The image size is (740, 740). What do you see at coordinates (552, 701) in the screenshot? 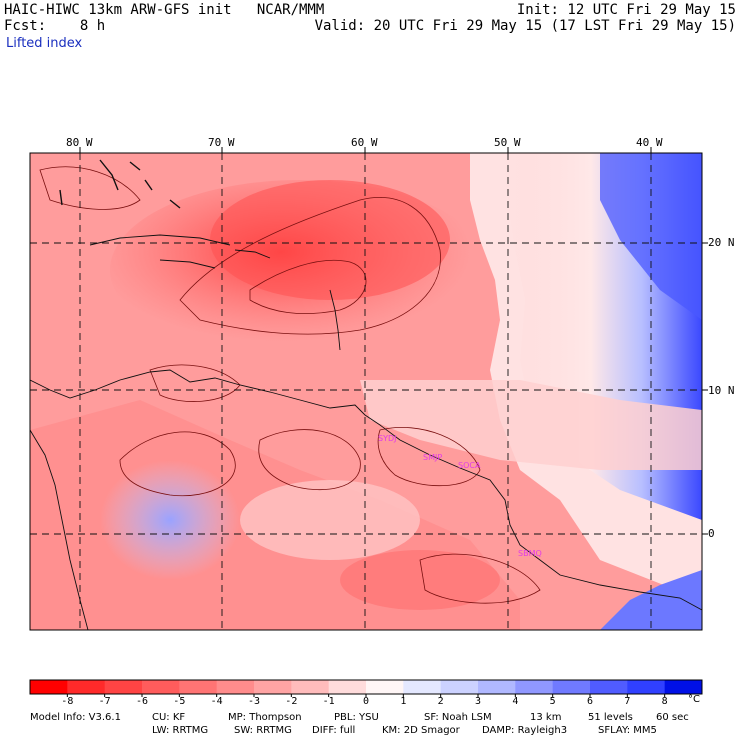
I see `colorbar-label: 5` at bounding box center [552, 701].